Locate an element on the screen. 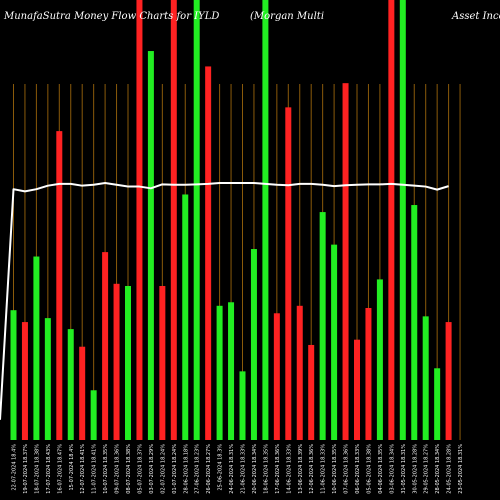 The image size is (500, 500). x-tick-label: 12-07-2024 18.41% is located at coordinates (83, 469).